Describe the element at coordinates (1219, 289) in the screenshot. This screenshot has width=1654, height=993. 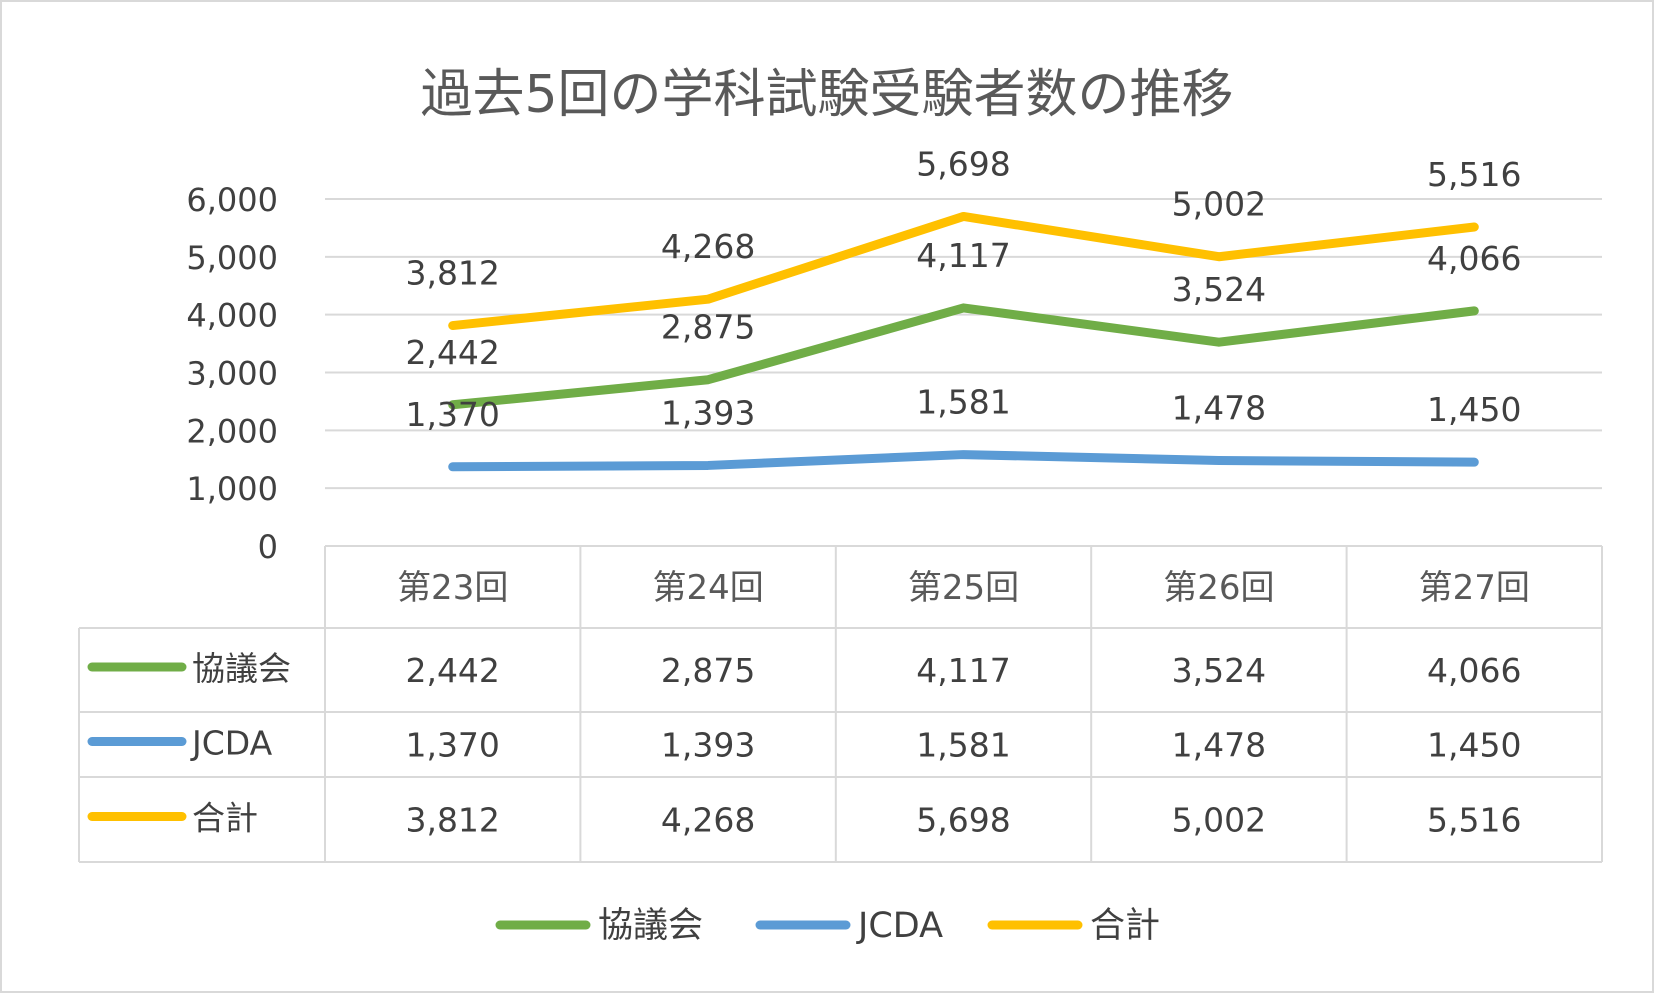
I see `data-label: 3,524` at that location.